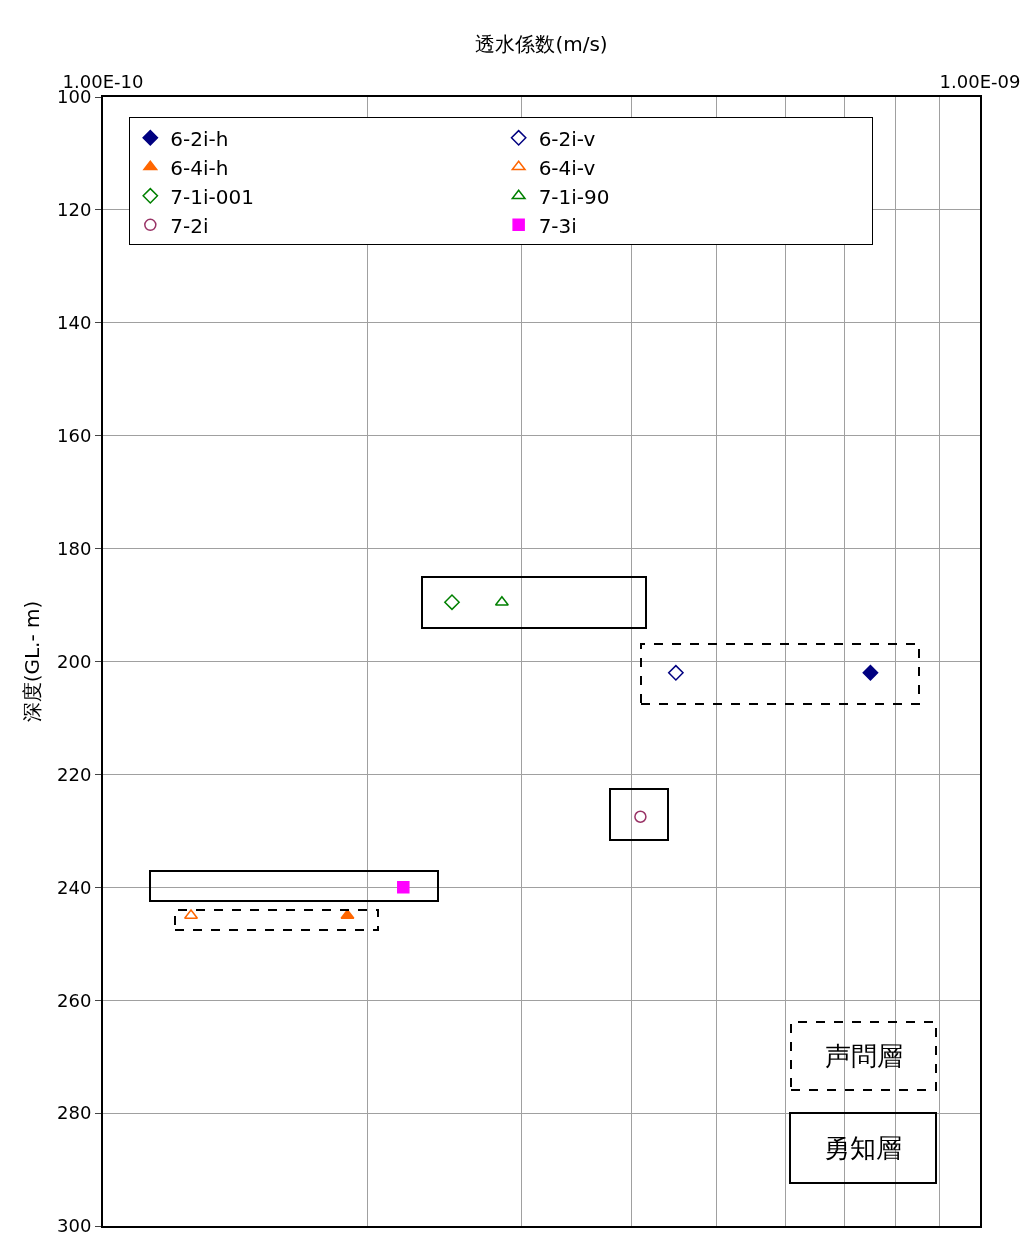 The image size is (1031, 1240). I want to click on y-axis-title: 深度(GL.- m), so click(32, 661).